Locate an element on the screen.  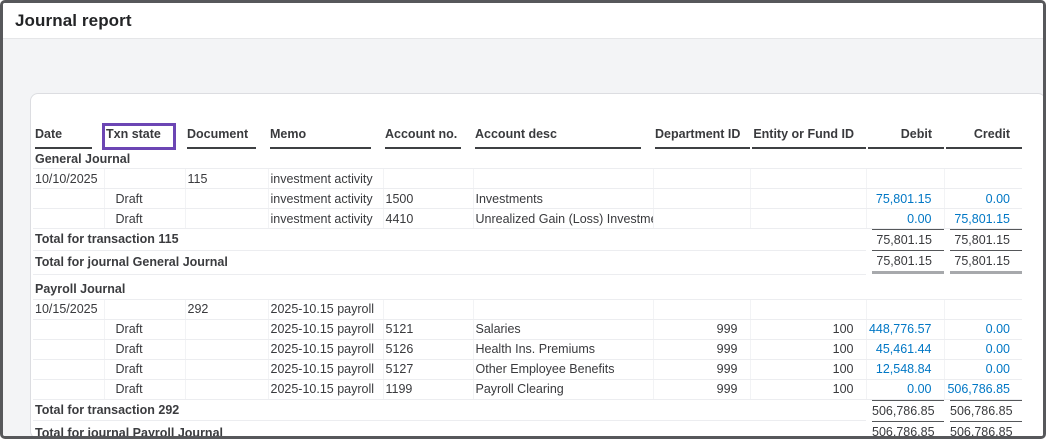
debit-amount-link: 12,548.84 is located at coordinates (905, 369).